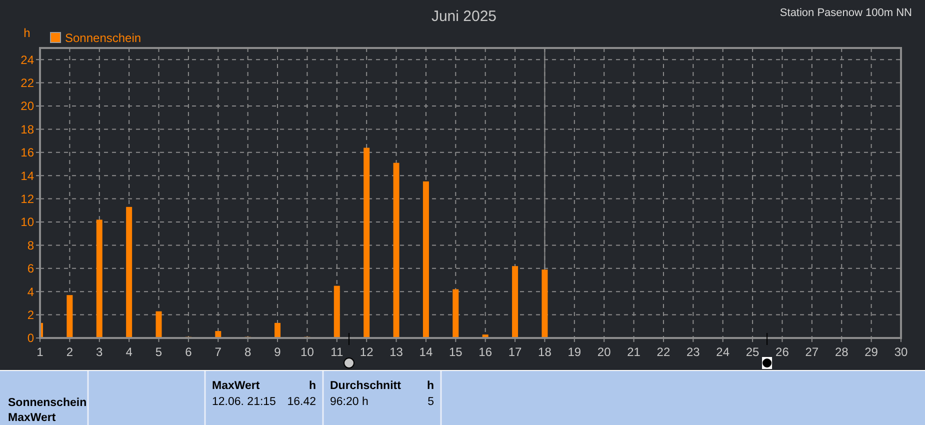 The image size is (925, 425). What do you see at coordinates (753, 352) in the screenshot?
I see `x-tick-label: 25` at bounding box center [753, 352].